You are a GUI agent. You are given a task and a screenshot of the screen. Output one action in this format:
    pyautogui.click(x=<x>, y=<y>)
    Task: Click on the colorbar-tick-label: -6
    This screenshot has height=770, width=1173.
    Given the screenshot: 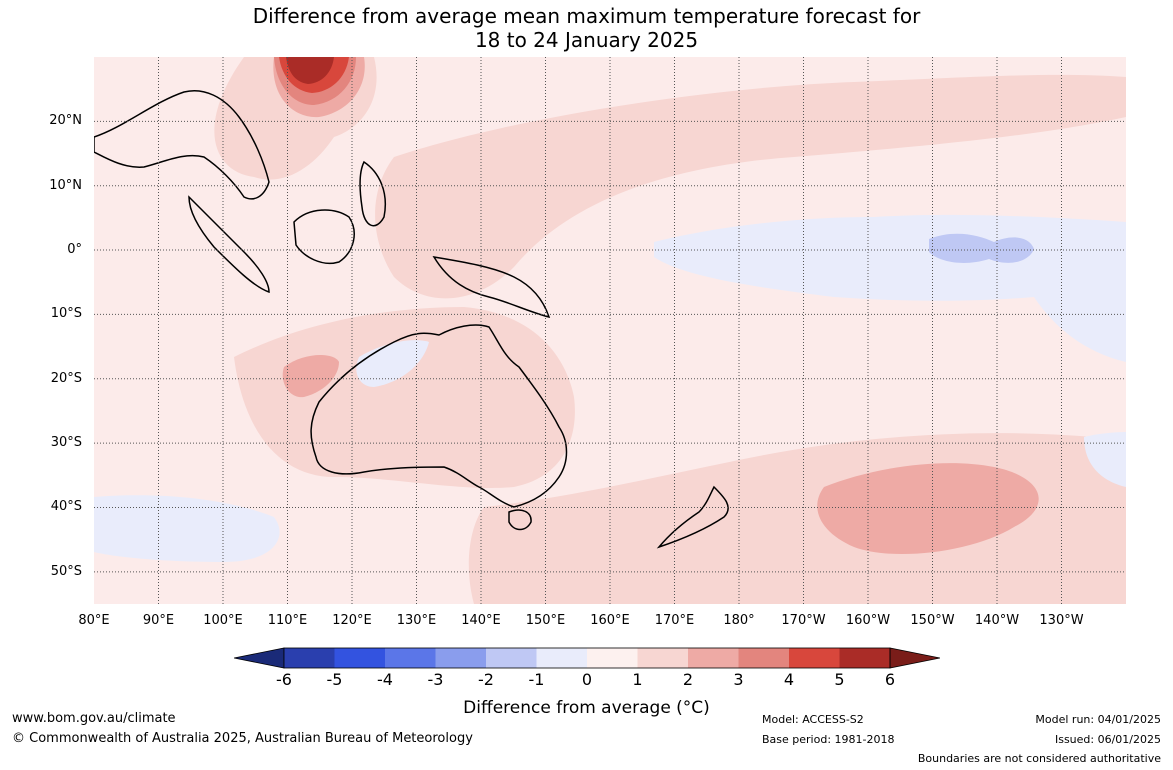 What is the action you would take?
    pyautogui.click(x=284, y=679)
    